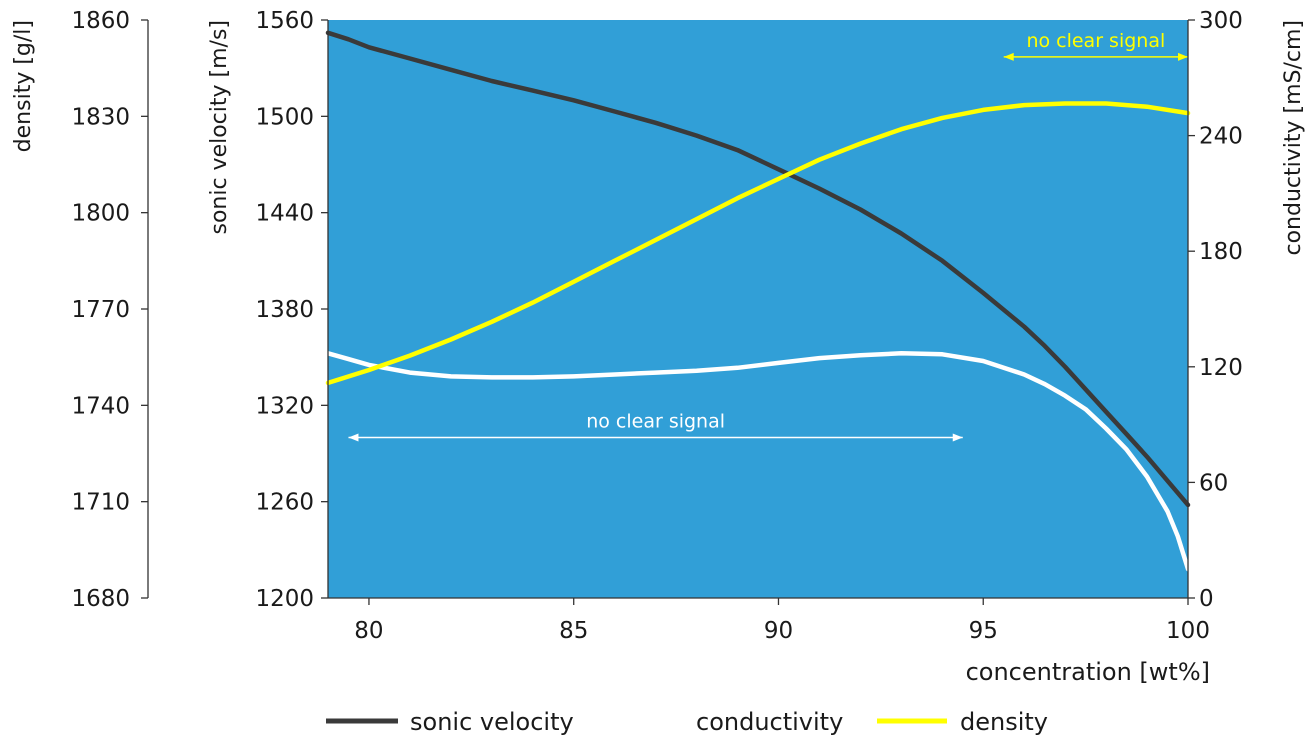  I want to click on conductivity-tick-label: 60, so click(1213, 483).